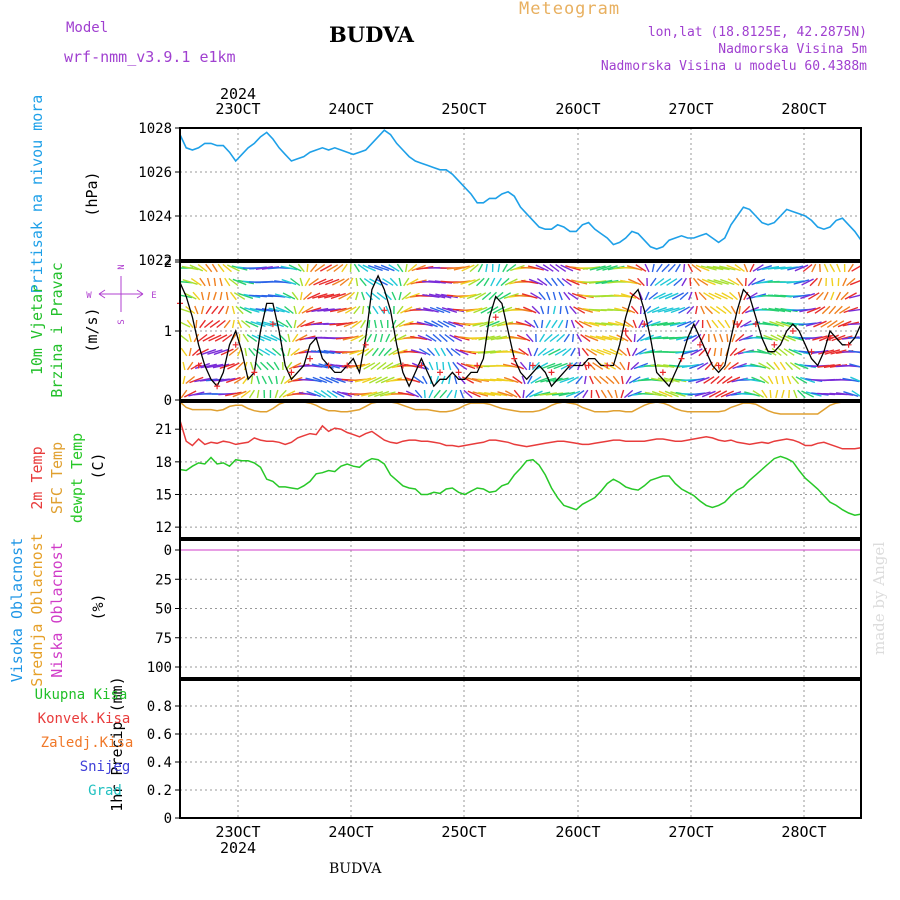  What do you see at coordinates (168, 819) in the screenshot?
I see `precip-ytick-label: 0` at bounding box center [168, 819].